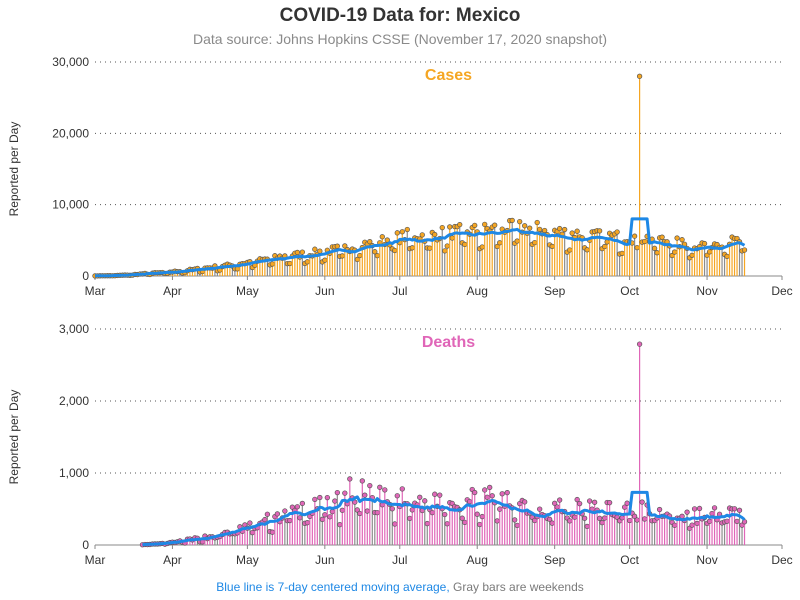 The width and height of the screenshot is (800, 600). I want to click on deaths-x-tick-label: Mar, so click(95, 560).